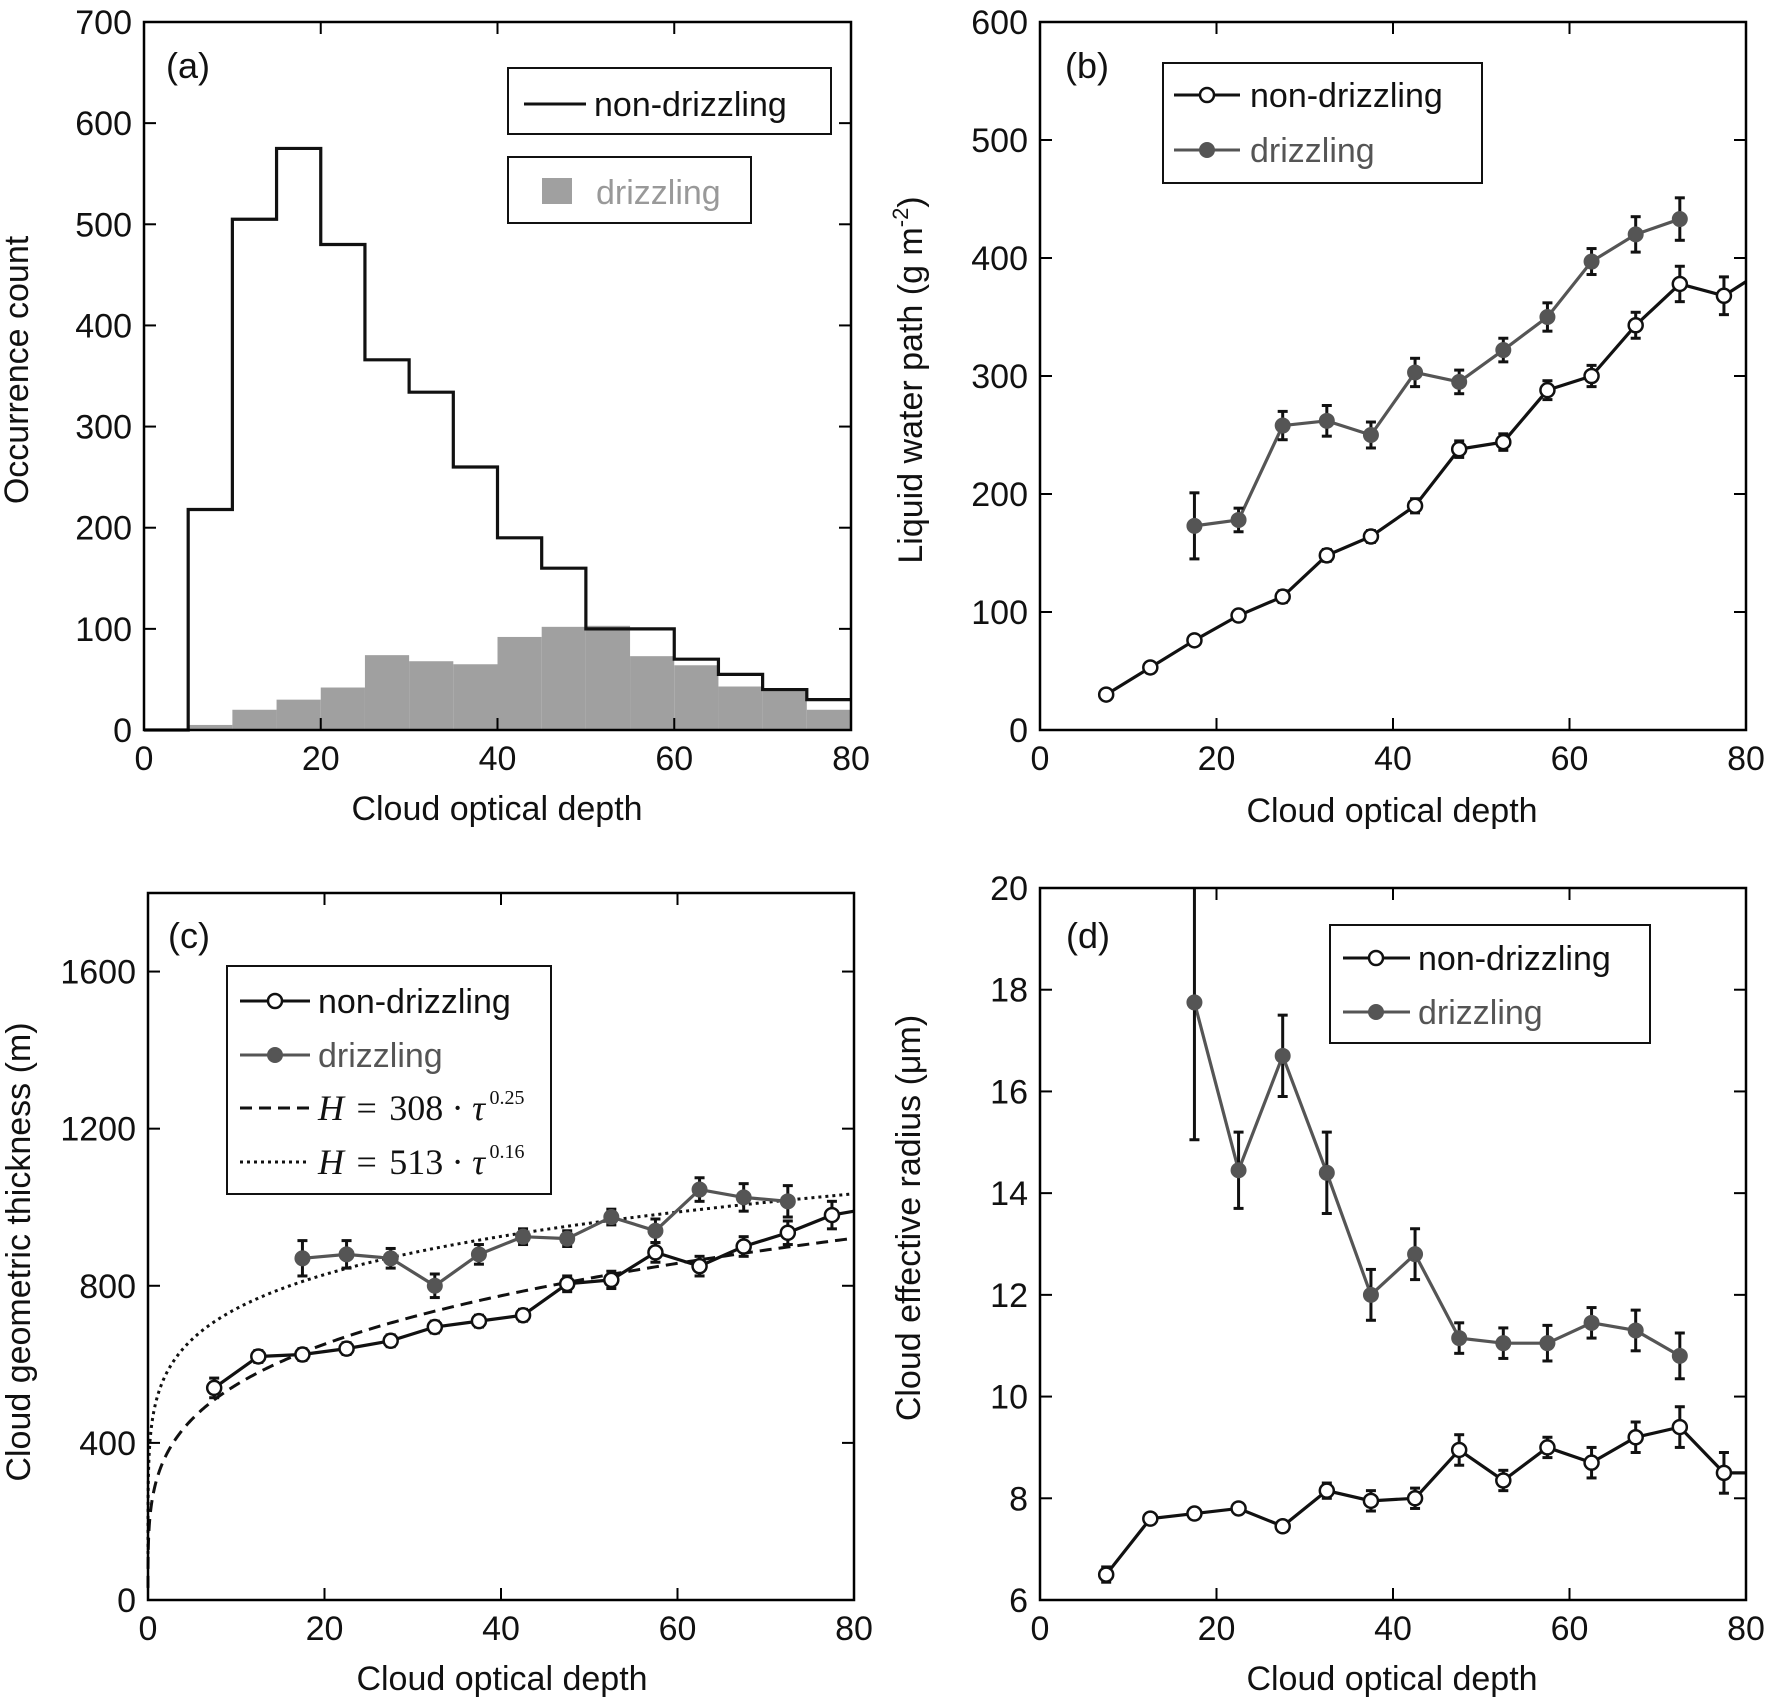 Image resolution: width=1766 pixels, height=1697 pixels. What do you see at coordinates (420, 1161) in the screenshot?
I see `panel-c-legend-label-fit-513: H = 513 · τ 0.16` at bounding box center [420, 1161].